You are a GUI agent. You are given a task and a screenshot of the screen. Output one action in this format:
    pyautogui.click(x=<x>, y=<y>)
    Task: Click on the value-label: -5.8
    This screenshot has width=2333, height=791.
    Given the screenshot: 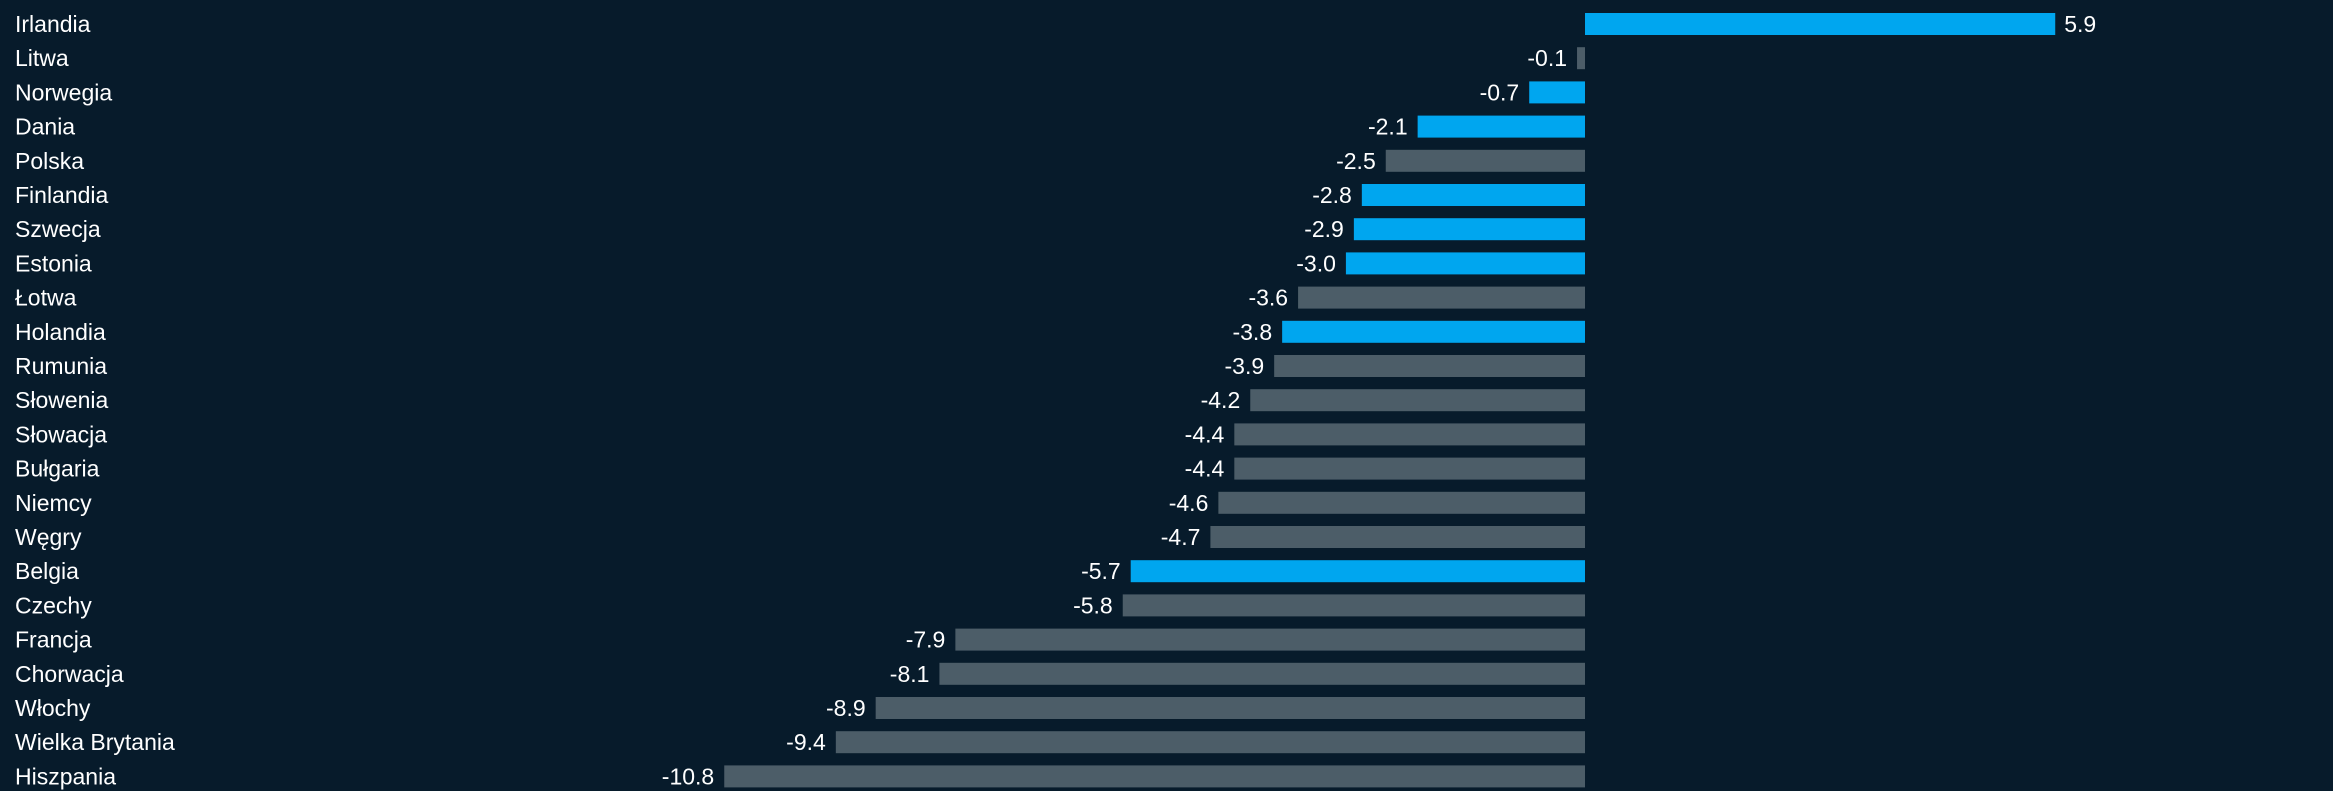 What is the action you would take?
    pyautogui.click(x=1093, y=605)
    